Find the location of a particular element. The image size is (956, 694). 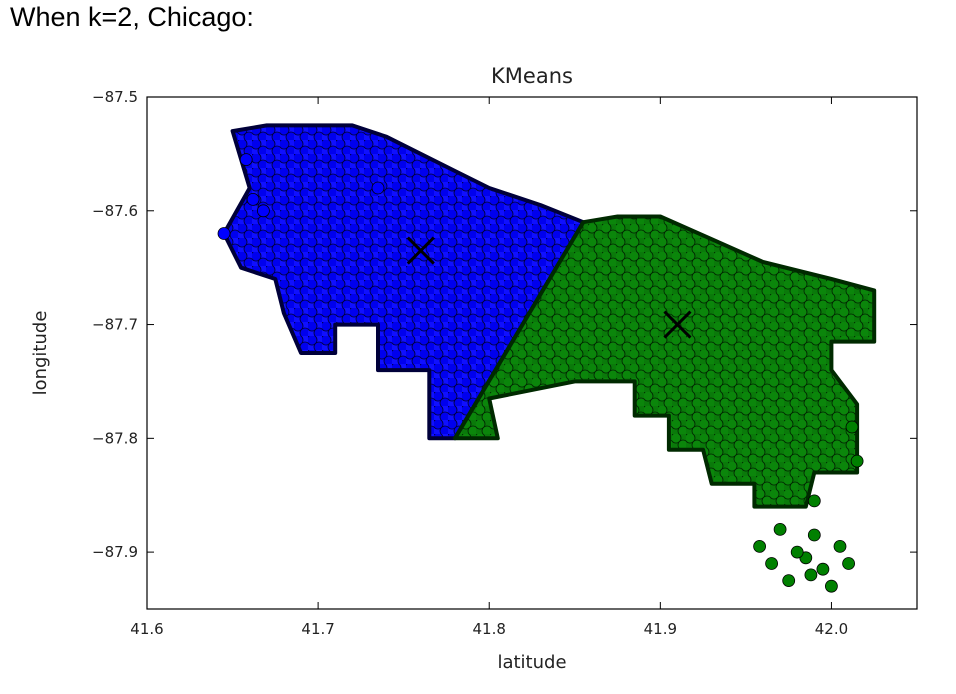

y-tick-label: −87.5 is located at coordinates (115, 97).